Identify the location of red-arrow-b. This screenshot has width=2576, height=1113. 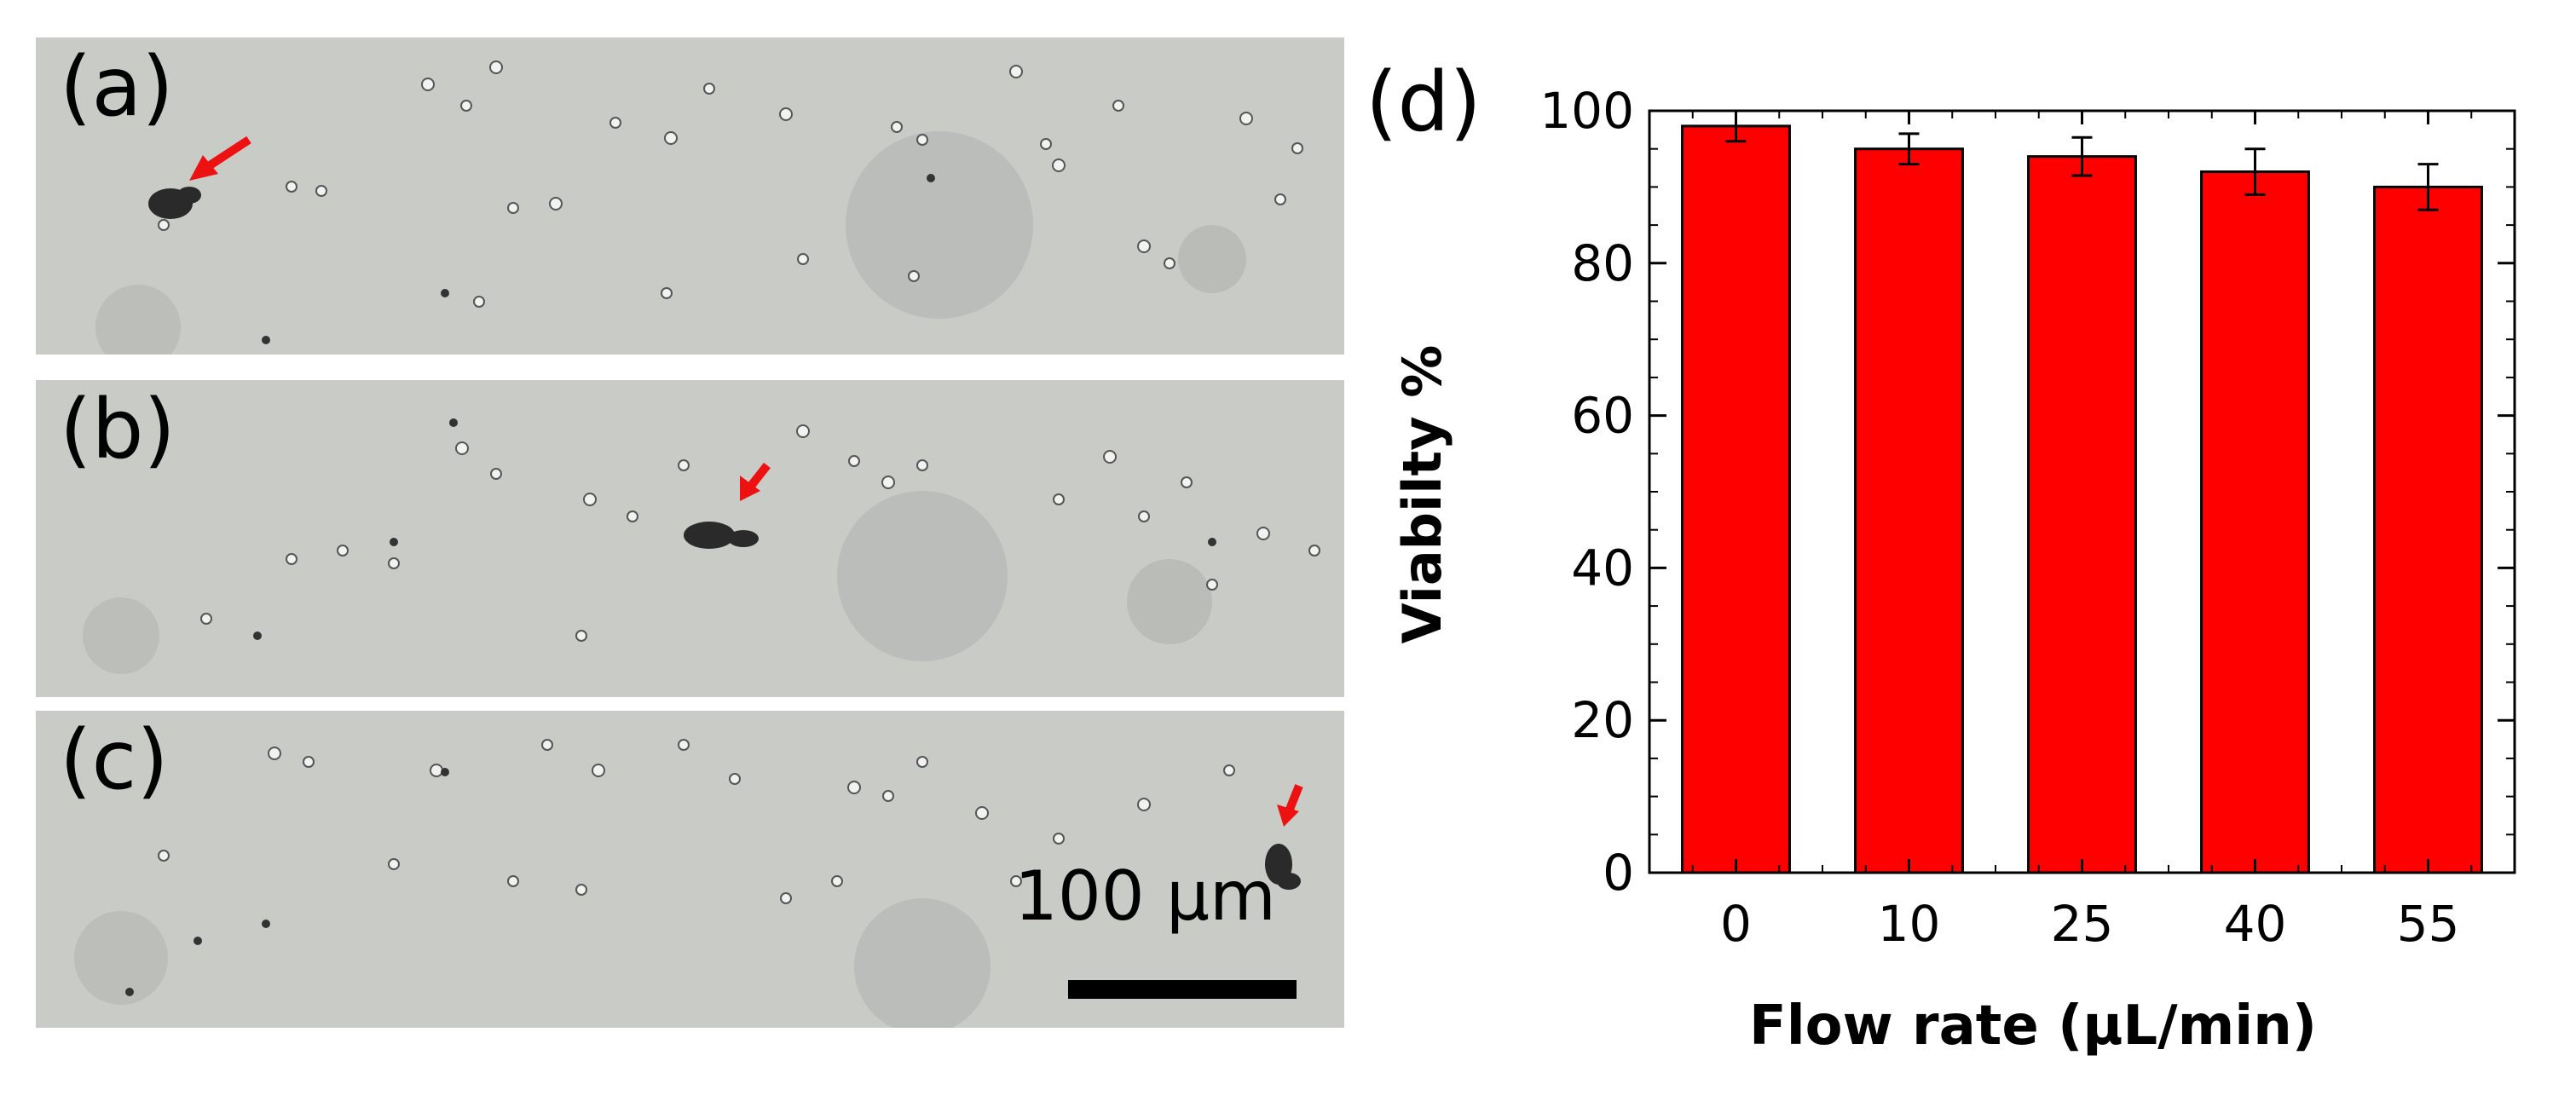
(755, 481).